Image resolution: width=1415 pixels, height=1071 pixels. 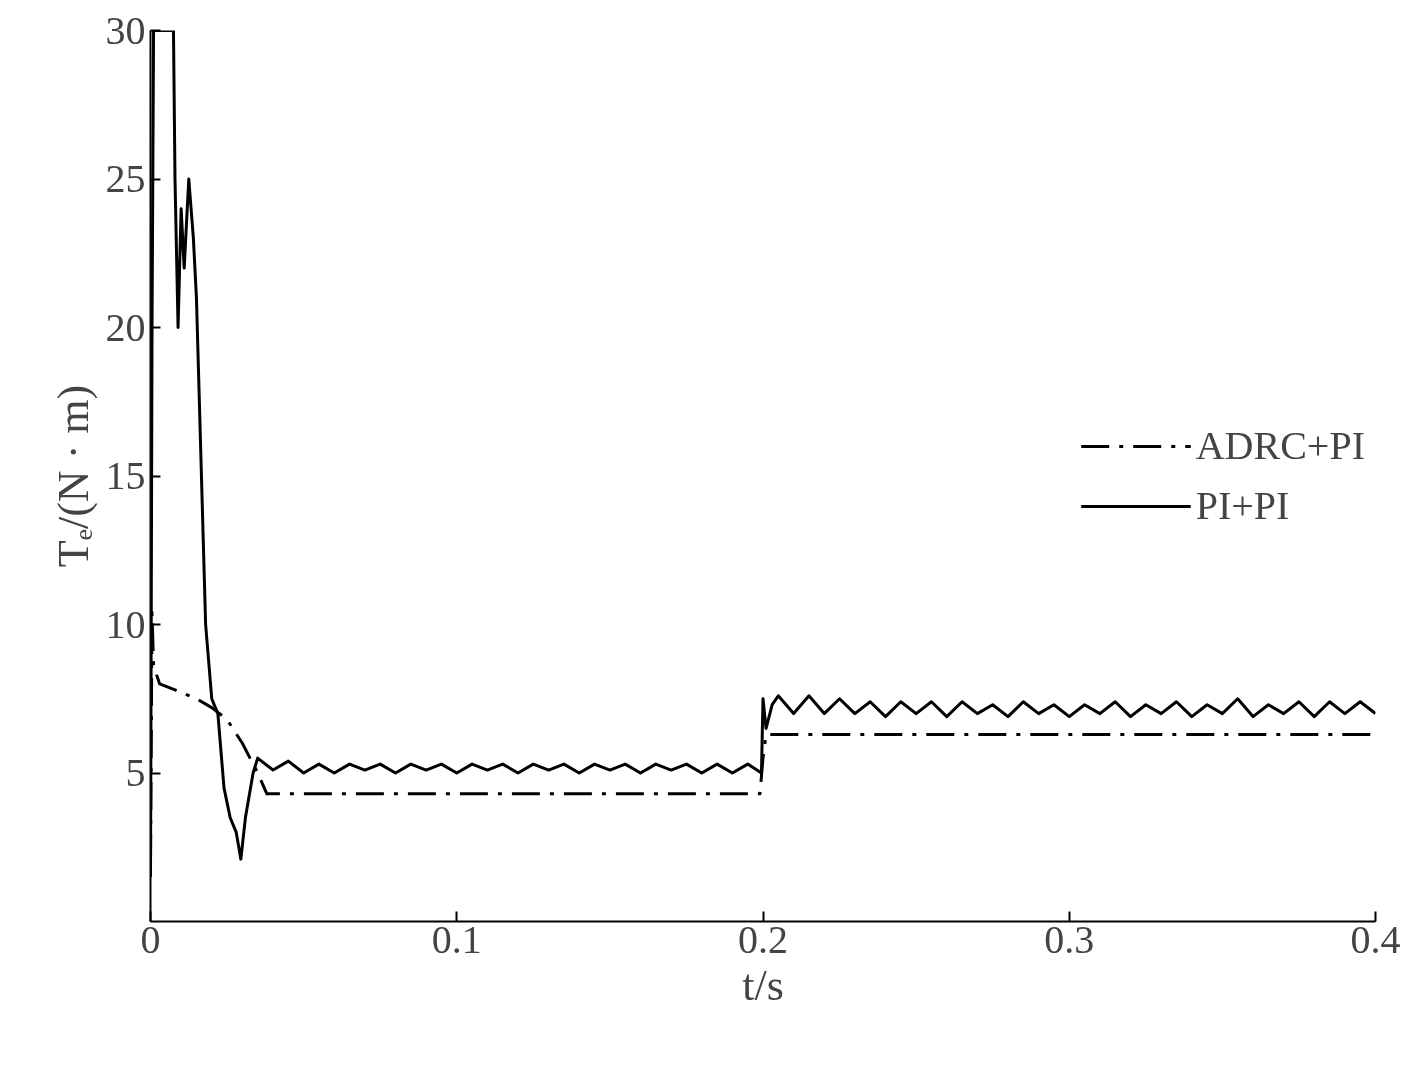 What do you see at coordinates (1242, 506) in the screenshot?
I see `legend-label: PI+PI` at bounding box center [1242, 506].